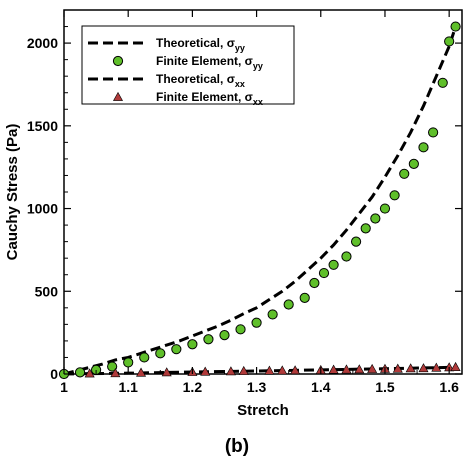 Image resolution: width=474 pixels, height=474 pixels. What do you see at coordinates (200, 44) in the screenshot?
I see `legend-label: Theoretical, σyy` at bounding box center [200, 44].